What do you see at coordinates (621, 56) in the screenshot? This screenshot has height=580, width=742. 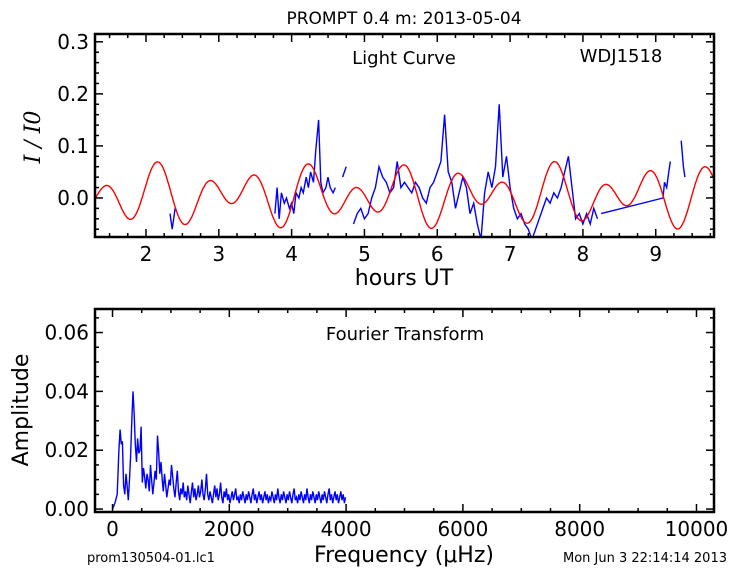 I see `star-id-annotation: WDJ1518` at bounding box center [621, 56].